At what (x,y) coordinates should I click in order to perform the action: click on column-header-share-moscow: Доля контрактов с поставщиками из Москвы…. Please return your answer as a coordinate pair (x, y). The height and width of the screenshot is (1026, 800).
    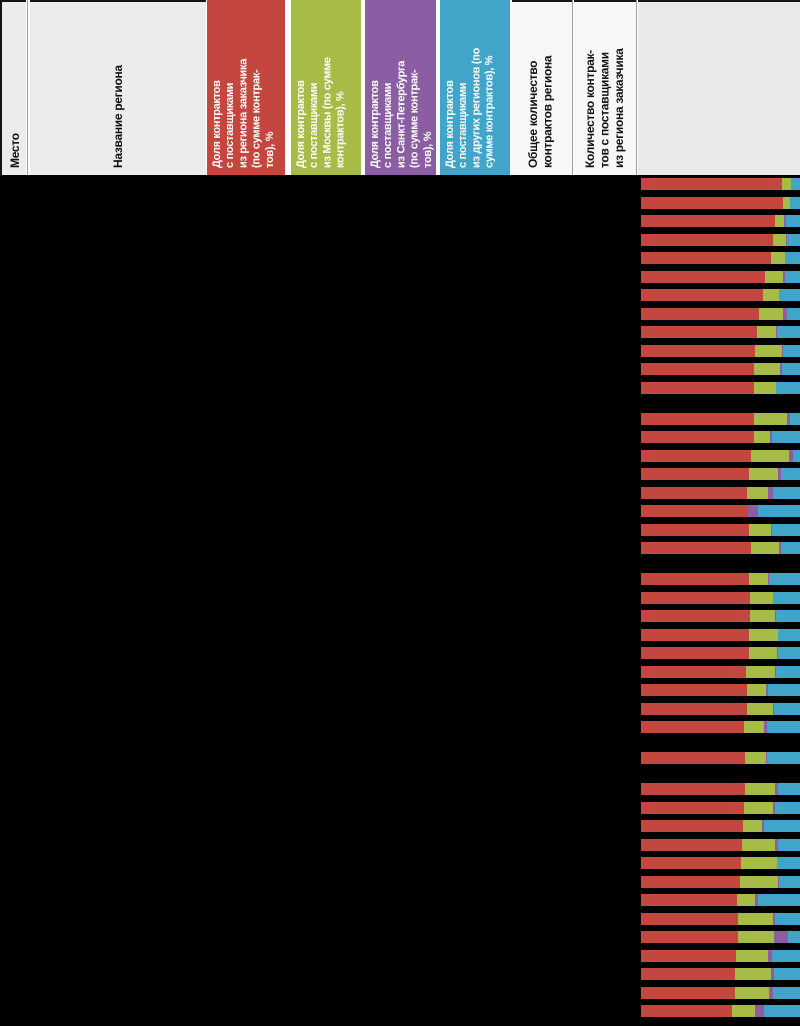
    Looking at the image, I should click on (326, 87).